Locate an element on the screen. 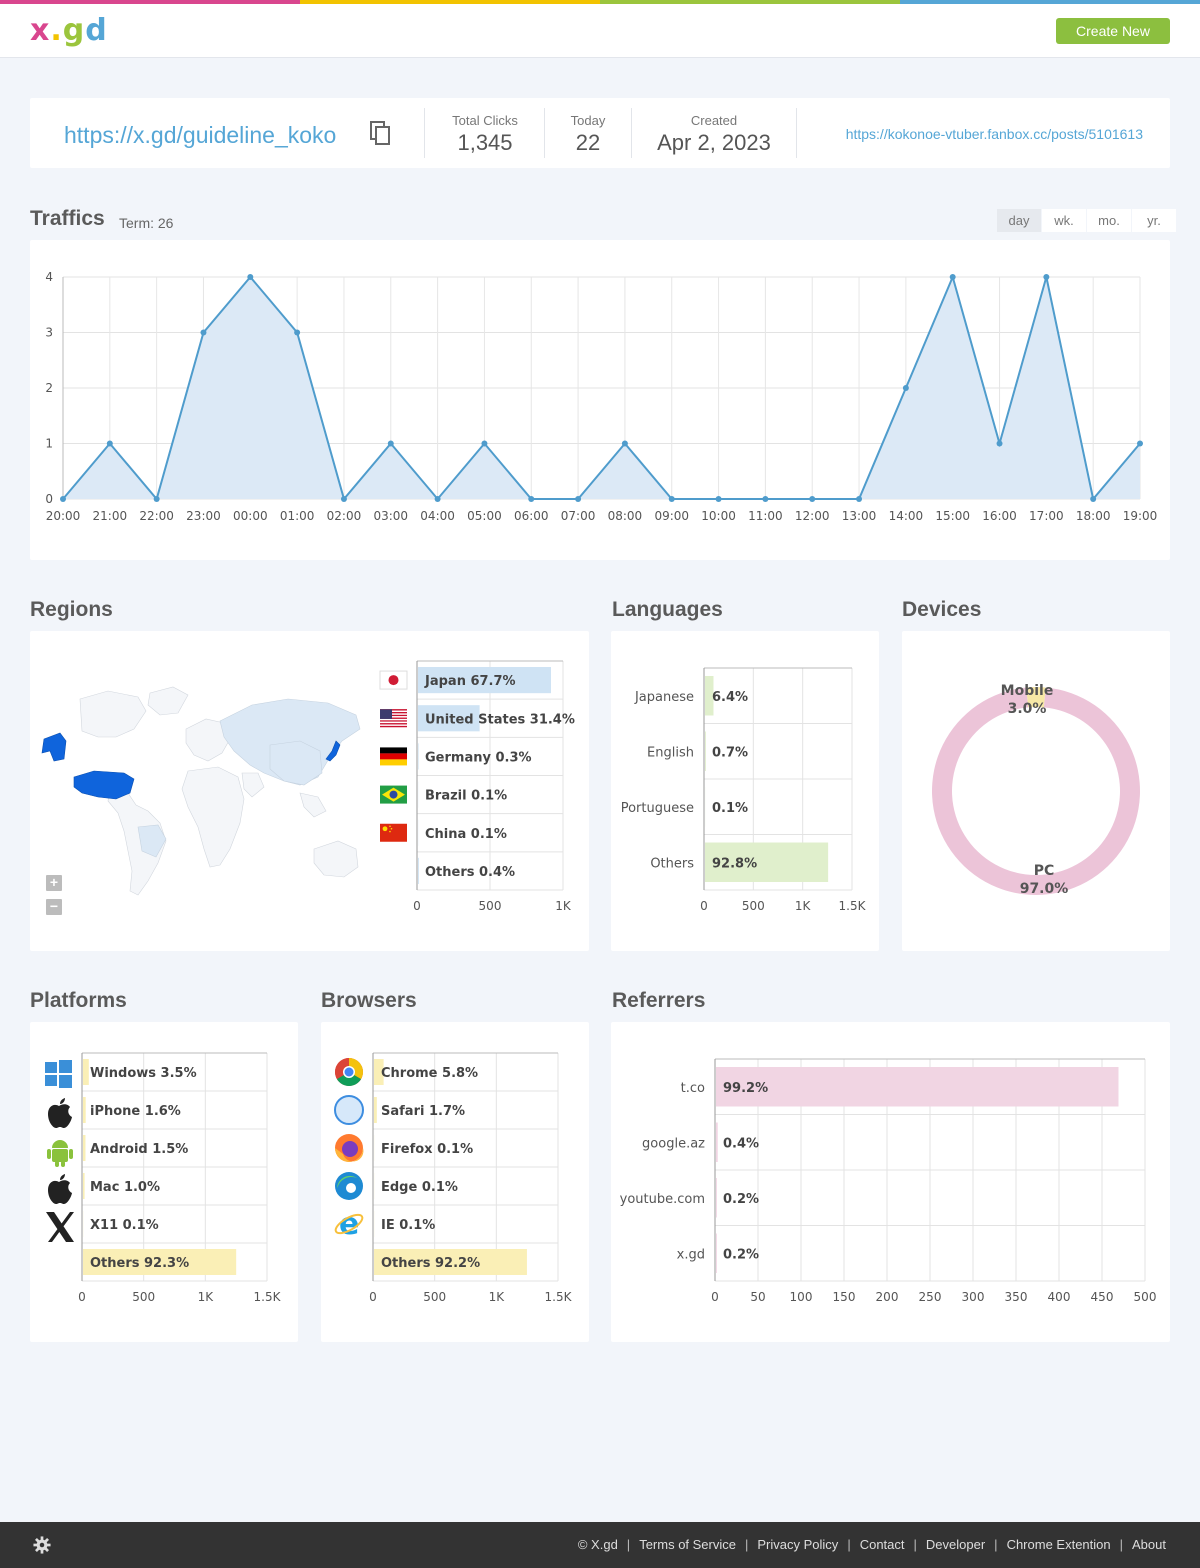 The image size is (1200, 1568). tab-year: yr. is located at coordinates (1153, 220).